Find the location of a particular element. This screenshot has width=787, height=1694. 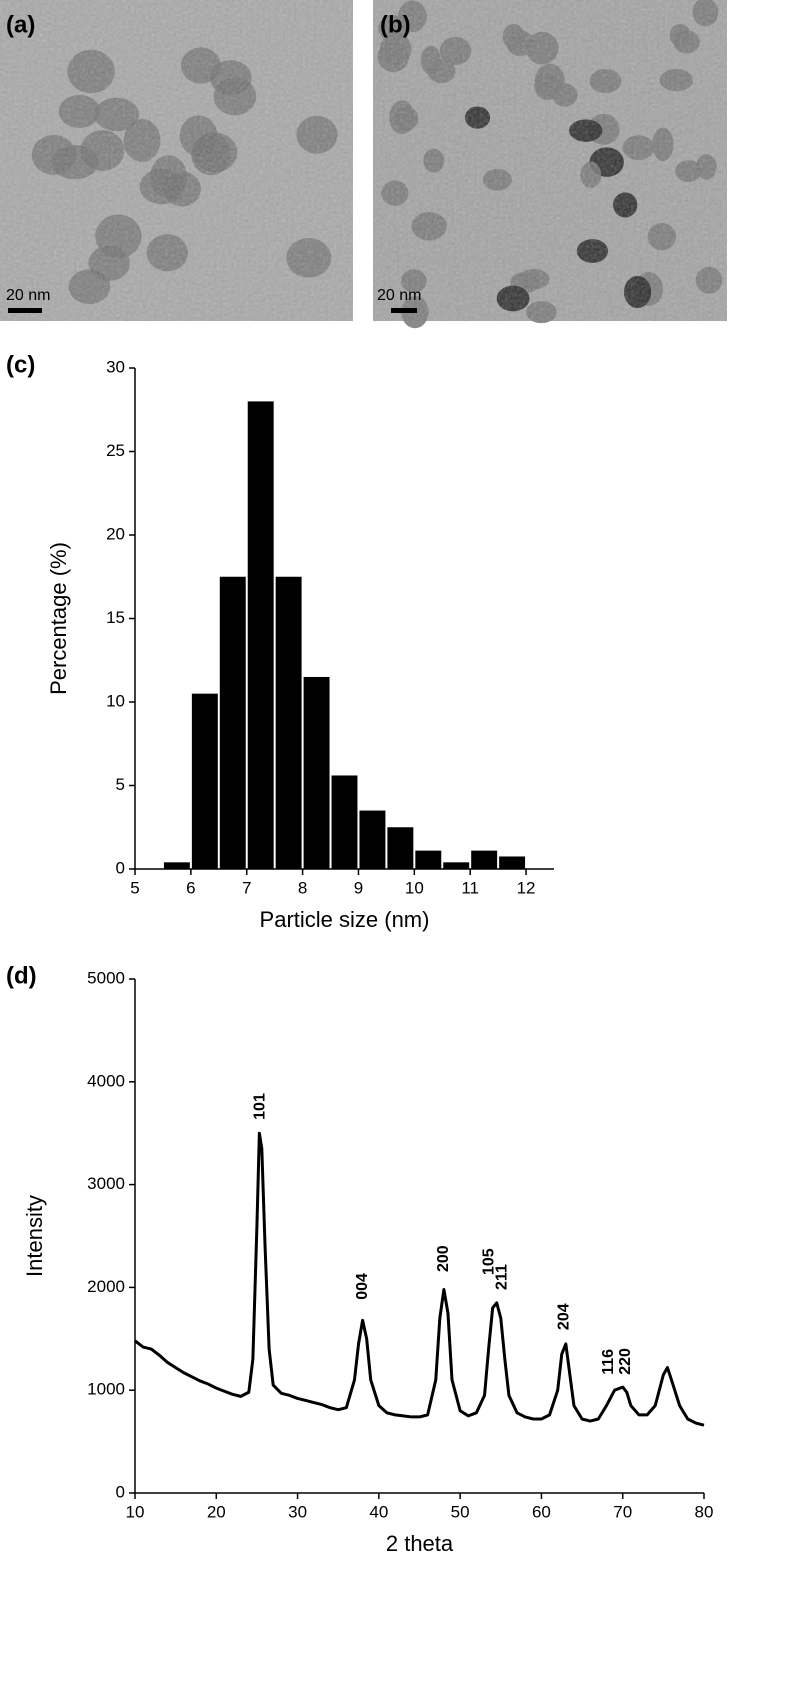

x-tick-label: 50 is located at coordinates (460, 1511).